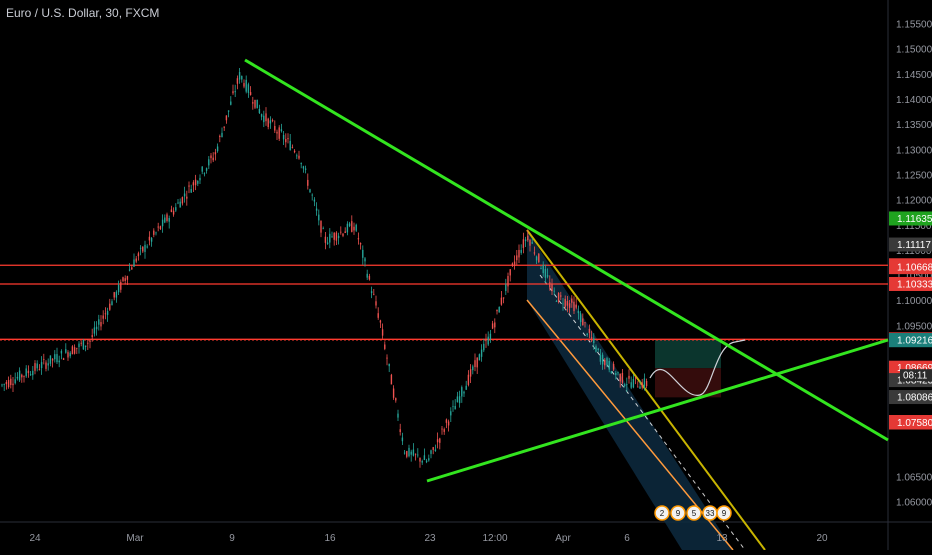 The width and height of the screenshot is (932, 555). What do you see at coordinates (914, 368) in the screenshot?
I see `price-tag-label: 1.08669` at bounding box center [914, 368].